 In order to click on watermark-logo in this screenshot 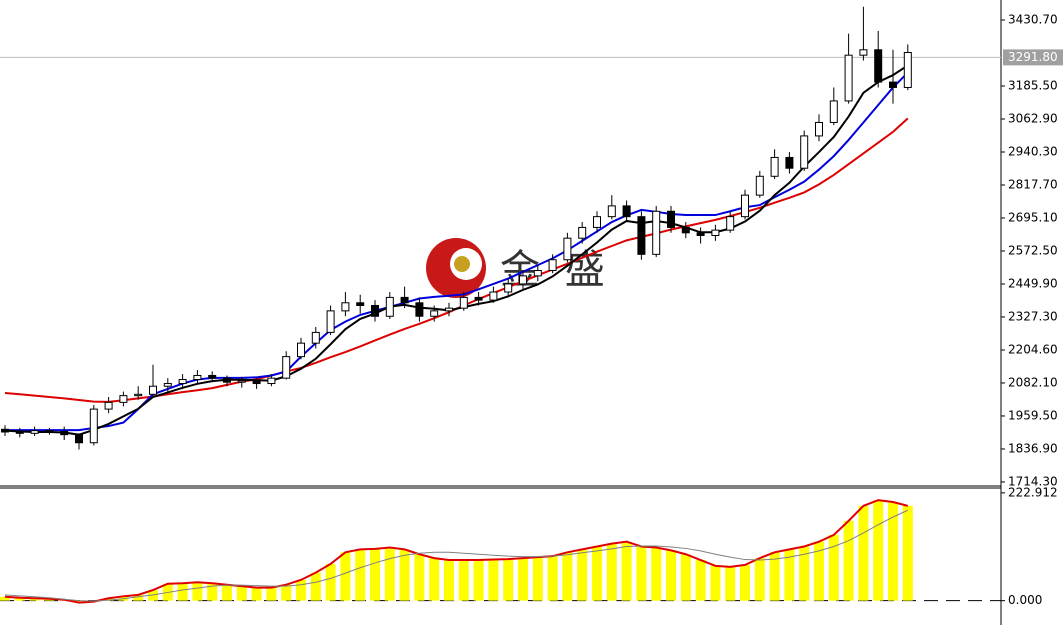, I will do `click(456, 268)`.